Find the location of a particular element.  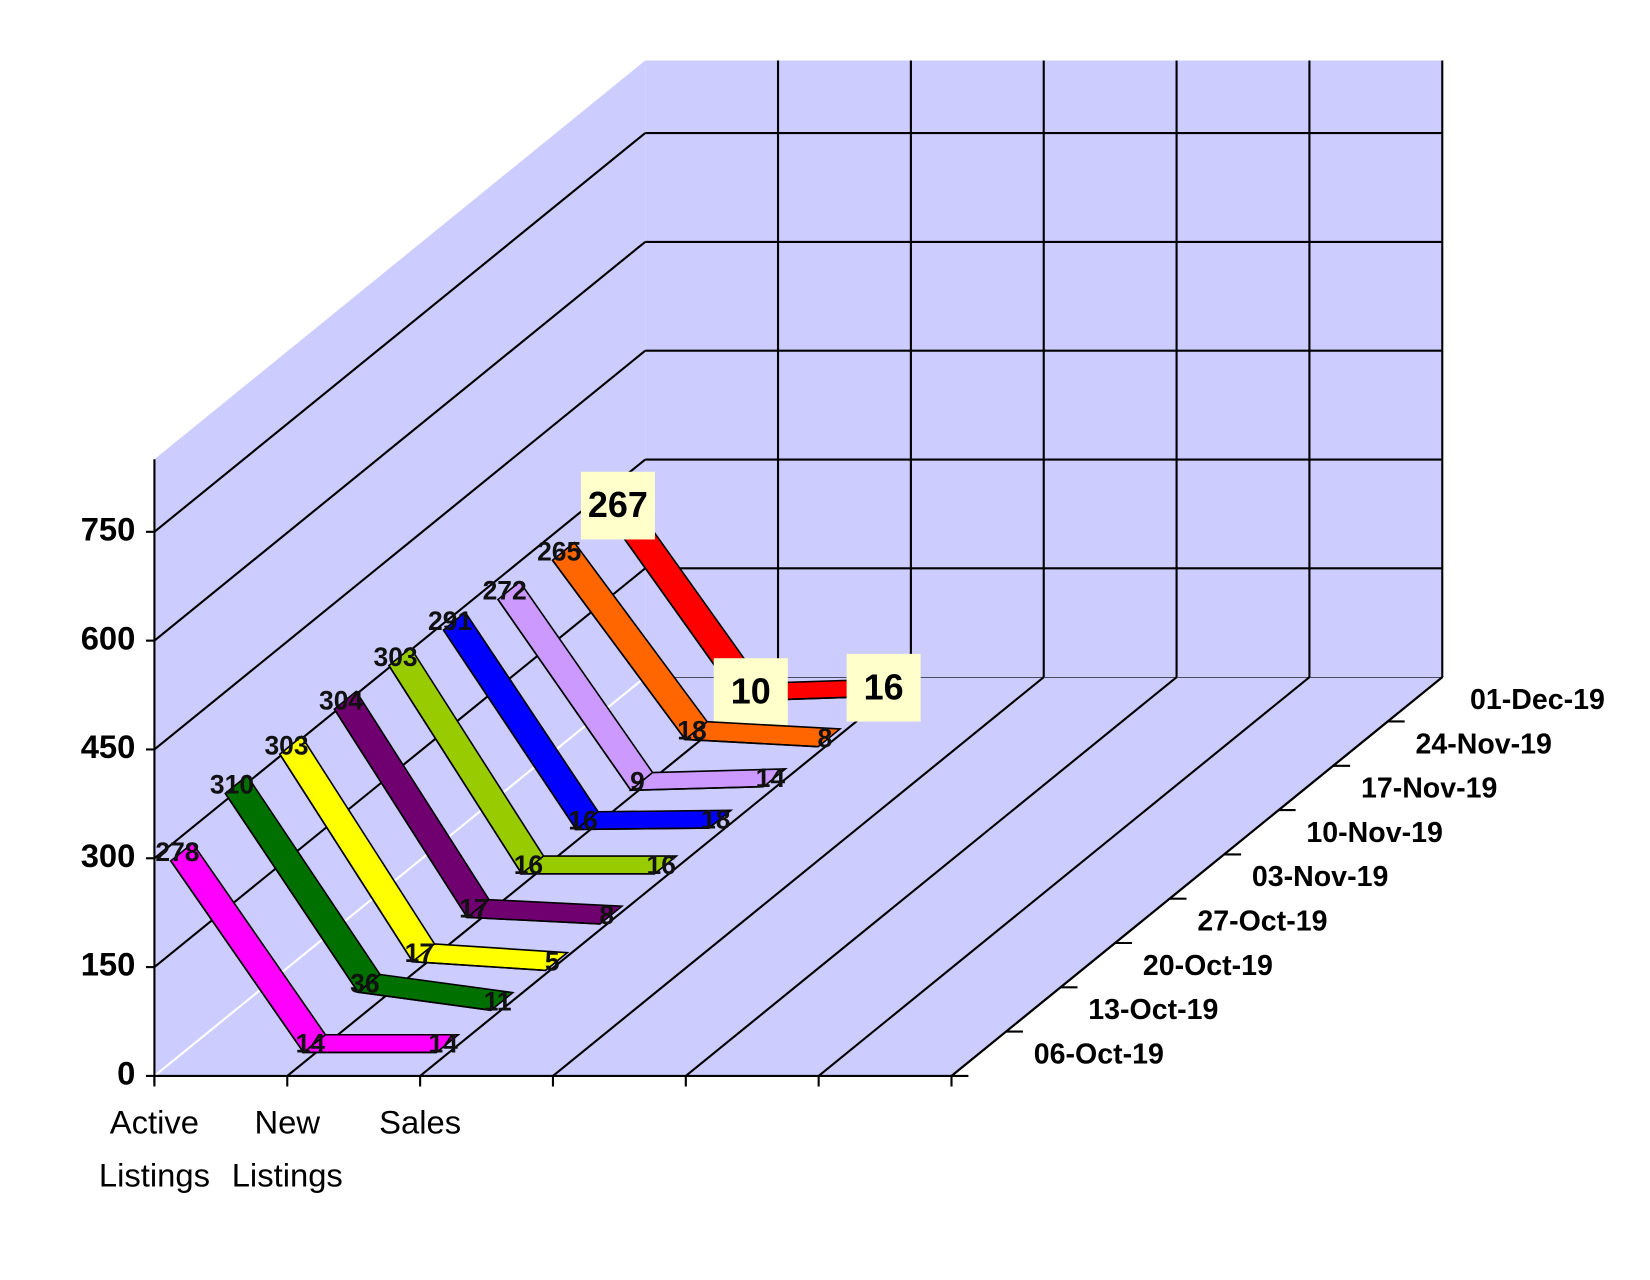

floor-edge is located at coordinates (399, 876).